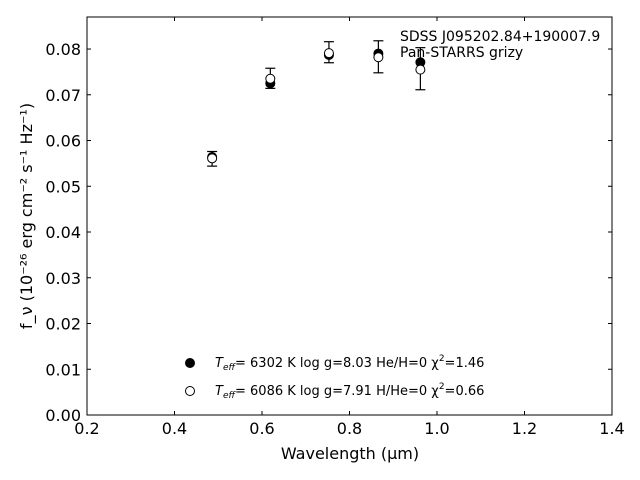 Image resolution: width=640 pixels, height=480 pixels. I want to click on legend-entry-1: Teff= 6302 K log g=8.03 He/H=0 χ2=1.46, so click(349, 363).